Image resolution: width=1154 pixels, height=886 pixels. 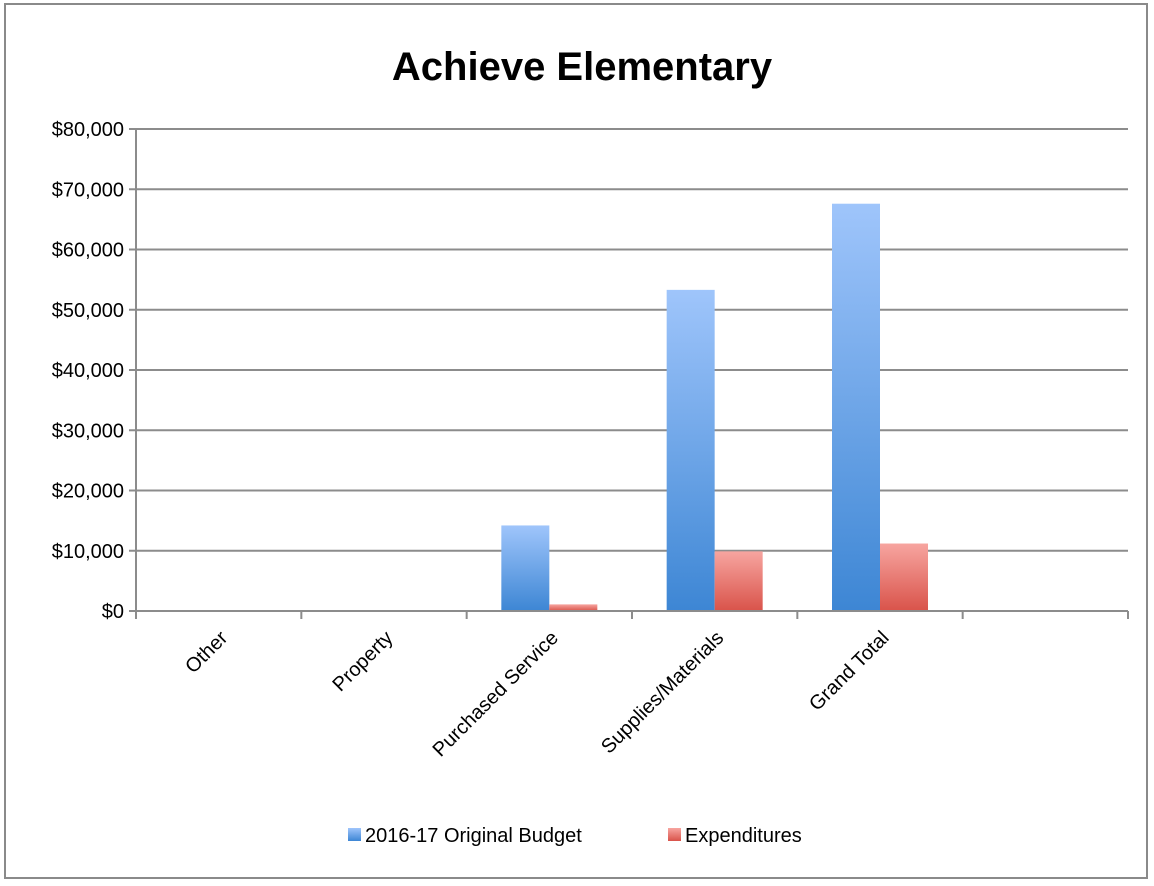 I want to click on y-tick-label: $10,000, so click(x=88, y=552).